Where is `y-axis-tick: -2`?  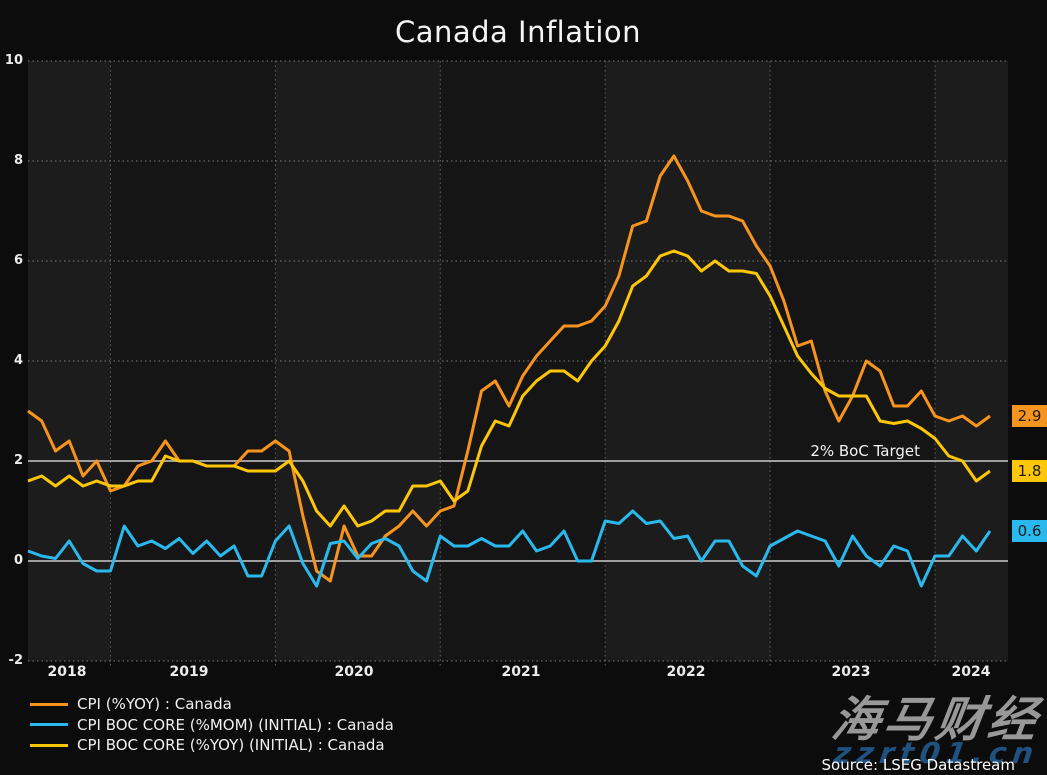
y-axis-tick: -2 is located at coordinates (15, 660).